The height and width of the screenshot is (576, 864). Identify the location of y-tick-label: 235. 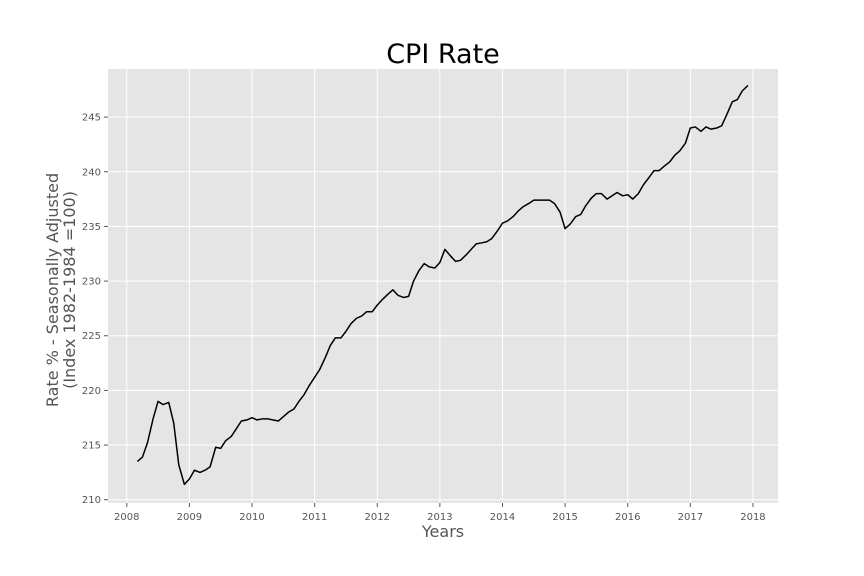
(91, 227).